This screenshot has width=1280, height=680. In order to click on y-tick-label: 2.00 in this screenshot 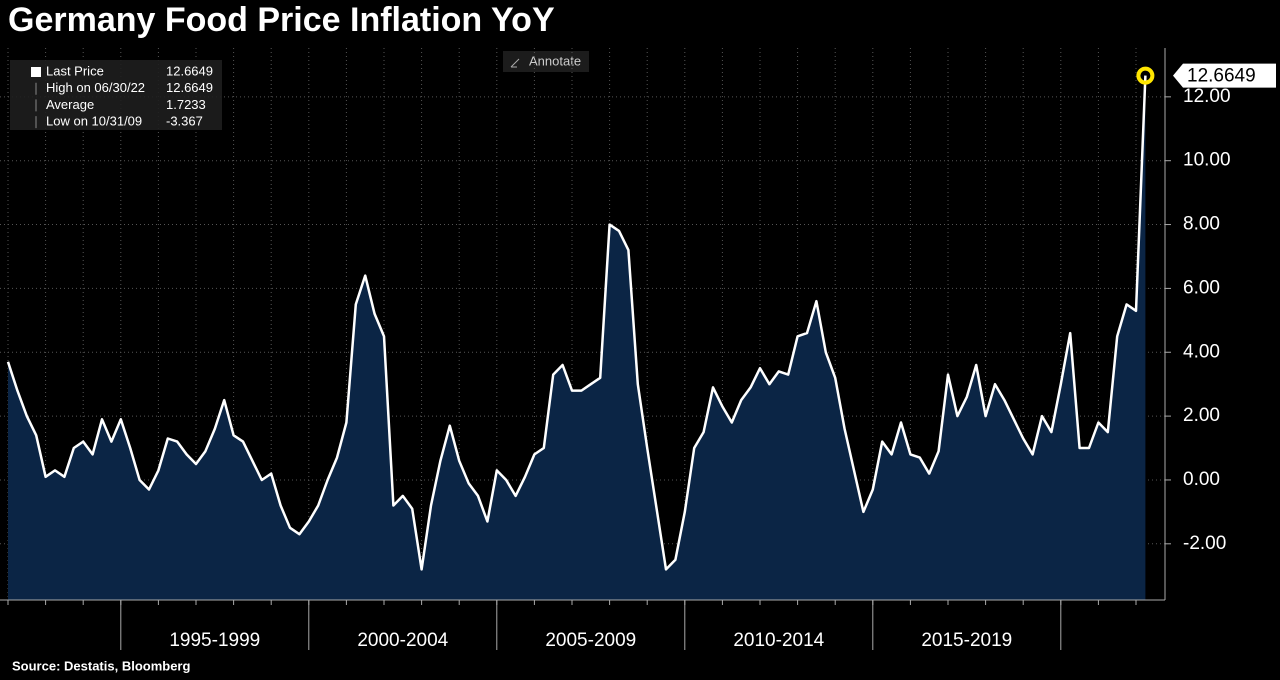, I will do `click(1201, 415)`.